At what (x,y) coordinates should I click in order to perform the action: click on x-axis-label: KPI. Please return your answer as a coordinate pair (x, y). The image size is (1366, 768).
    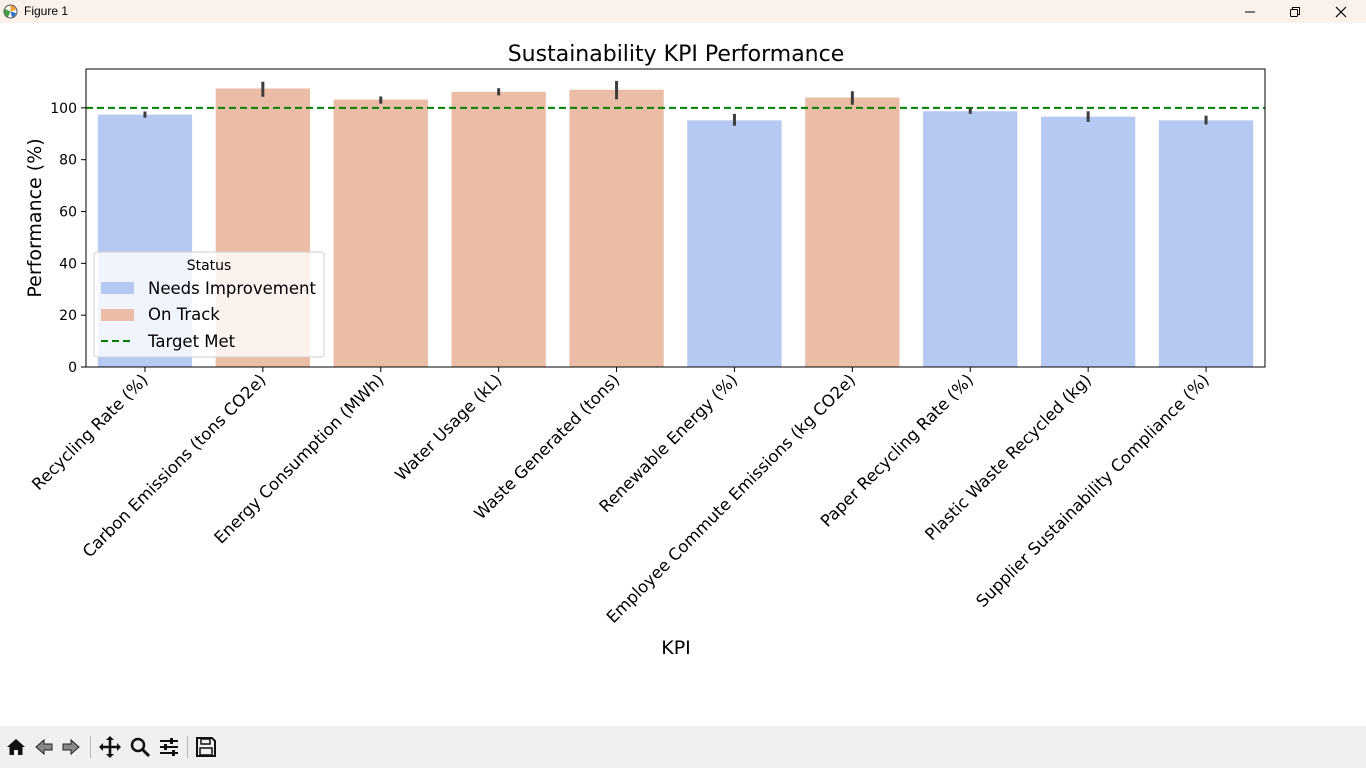
    Looking at the image, I should click on (676, 648).